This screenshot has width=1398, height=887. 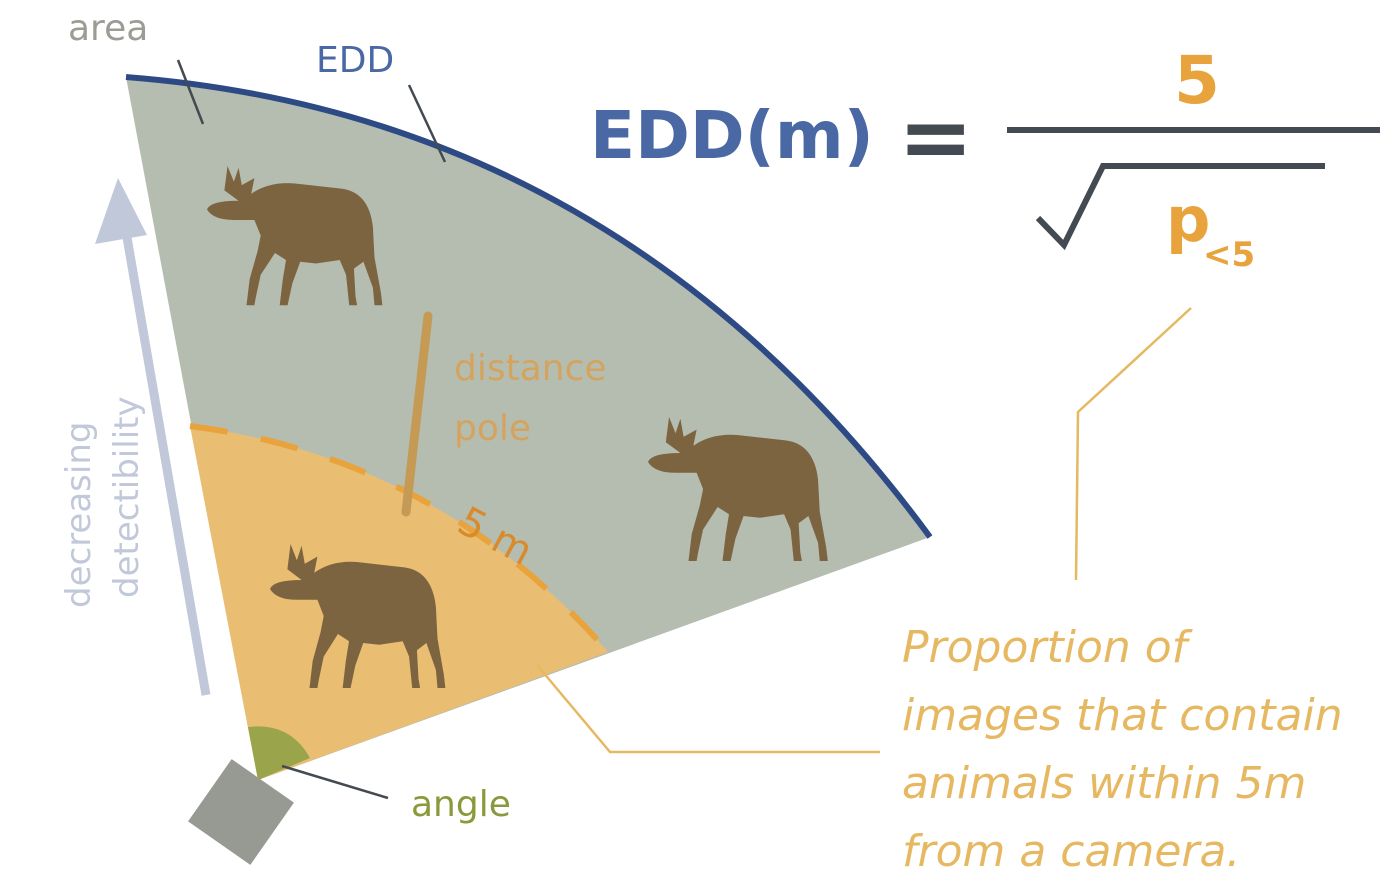 I want to click on area-label: area, so click(x=108, y=28).